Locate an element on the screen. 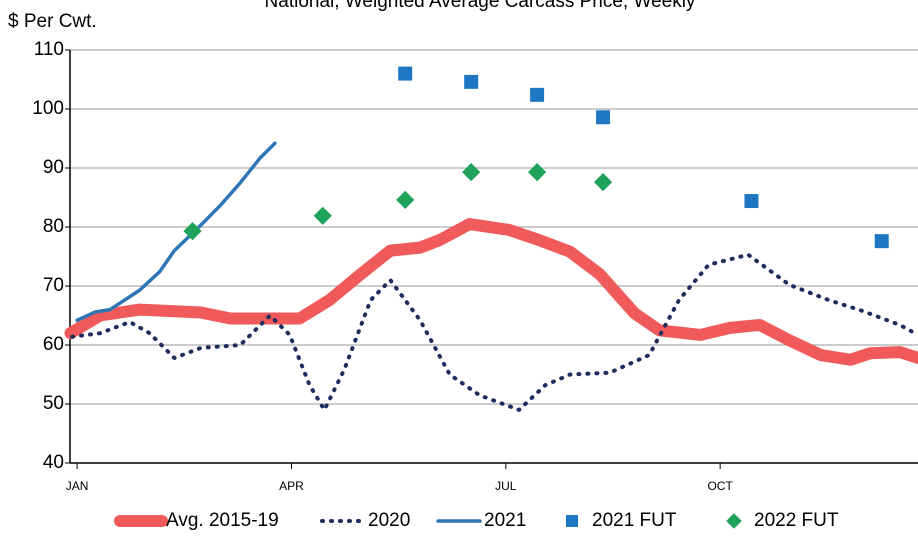 Image resolution: width=918 pixels, height=537 pixels. legend-label: Avg. 2015-19 is located at coordinates (222, 520).